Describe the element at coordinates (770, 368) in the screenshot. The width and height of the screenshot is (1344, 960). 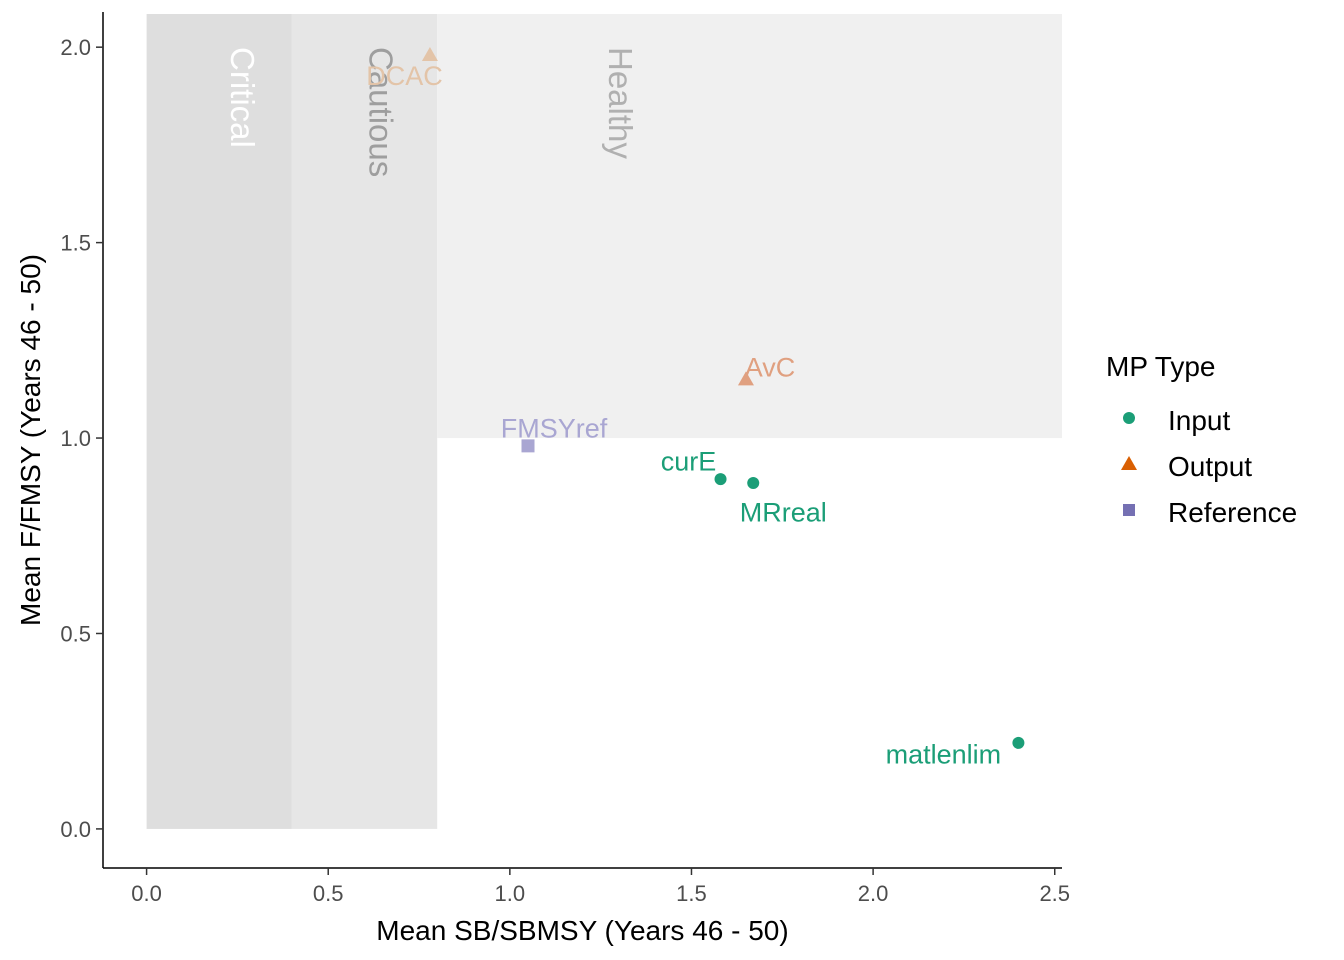
I see `point-label-avc: AvC` at that location.